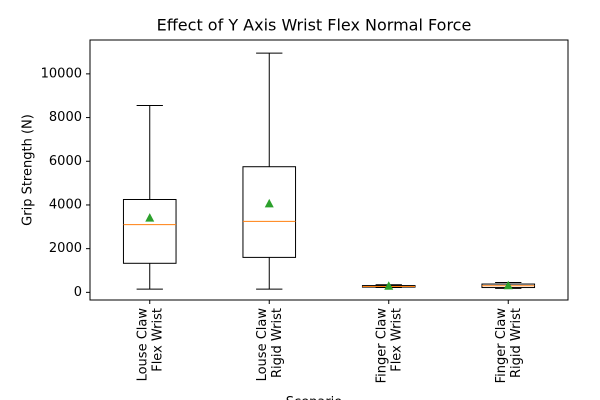 The height and width of the screenshot is (400, 600). I want to click on y-tick-label: 2000, so click(65, 248).